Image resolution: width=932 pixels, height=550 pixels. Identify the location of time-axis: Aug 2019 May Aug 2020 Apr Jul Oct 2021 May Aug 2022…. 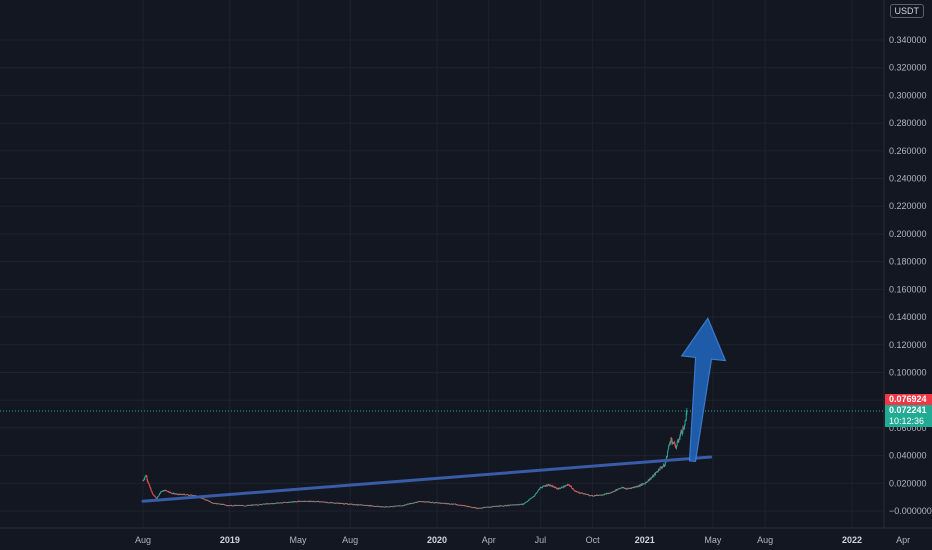
(466, 536).